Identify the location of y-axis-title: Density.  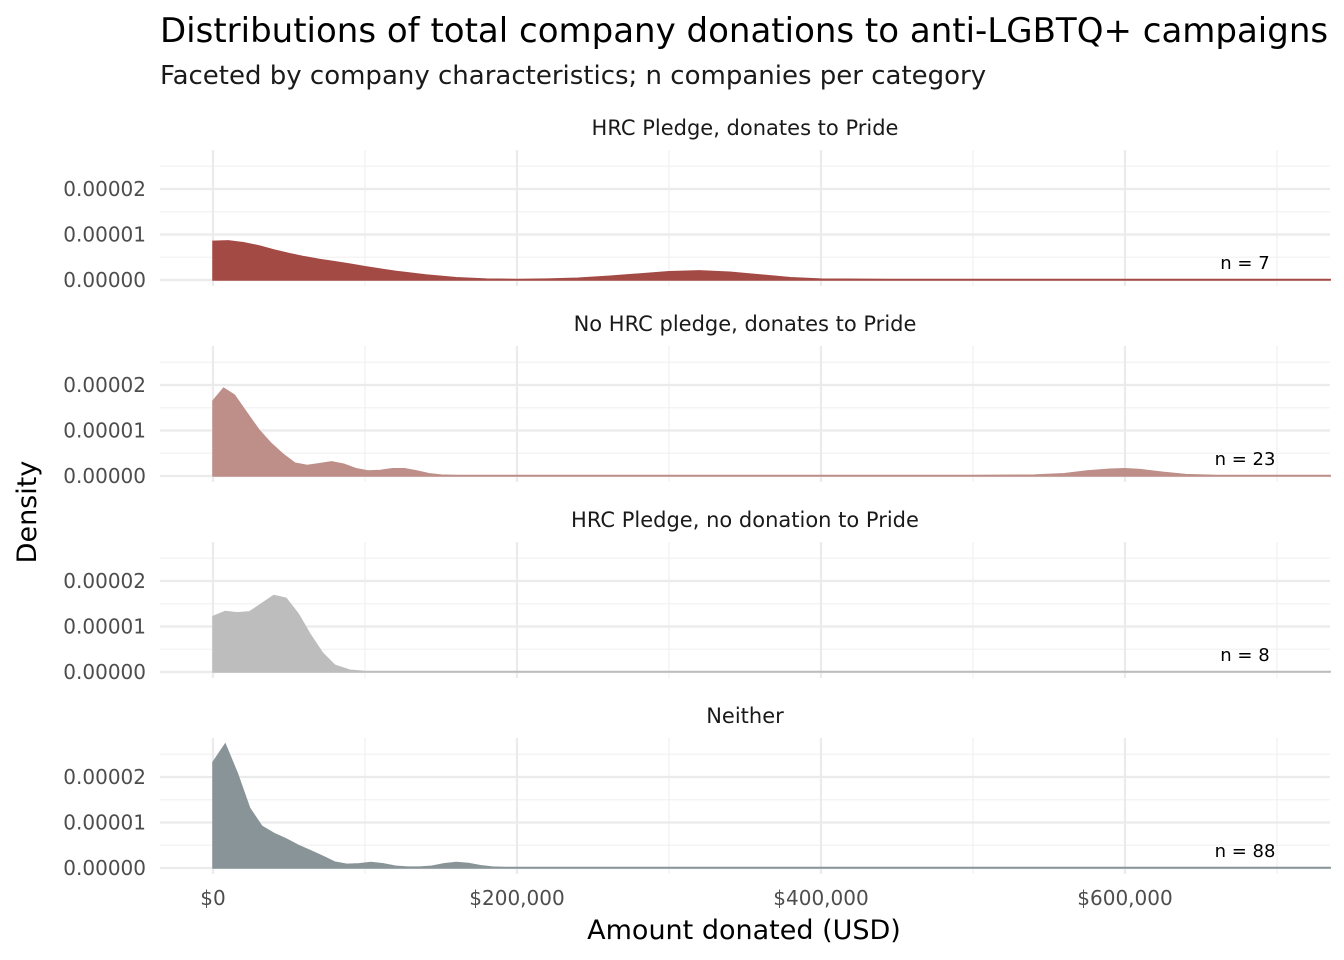
(27, 512).